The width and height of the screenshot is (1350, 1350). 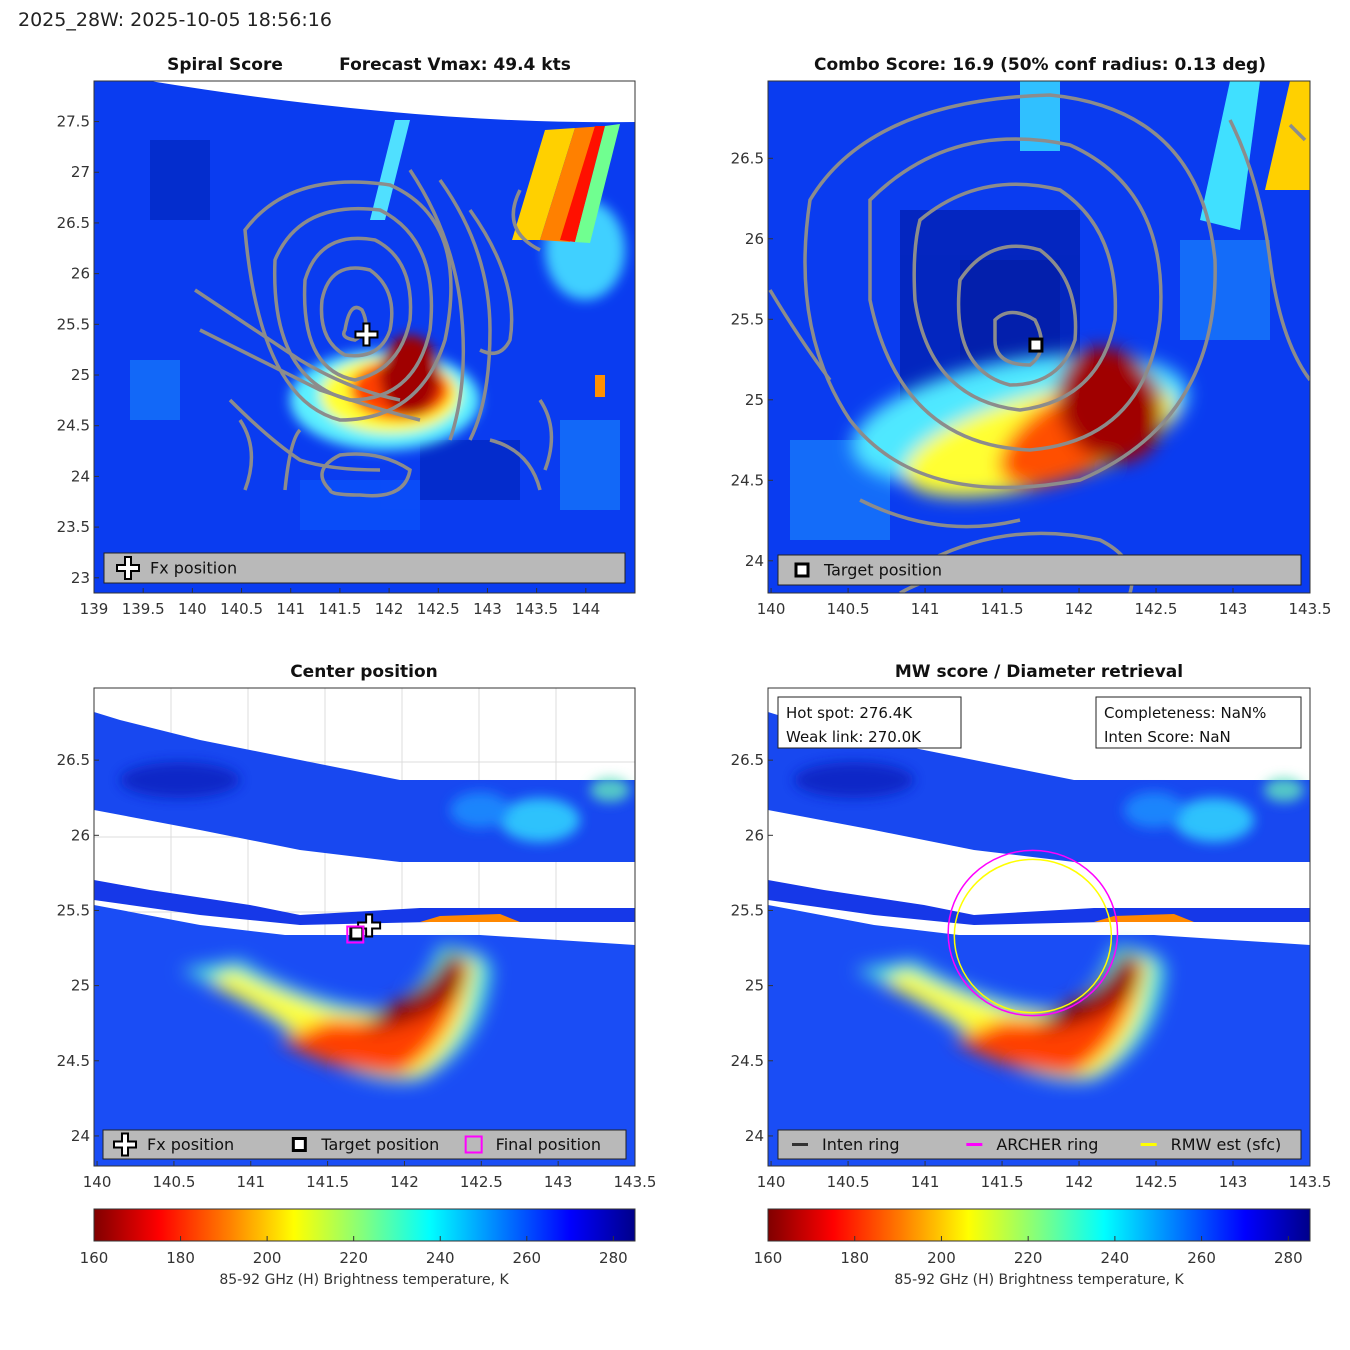 I want to click on combo-ytick-label: 25.5, so click(x=747, y=319).